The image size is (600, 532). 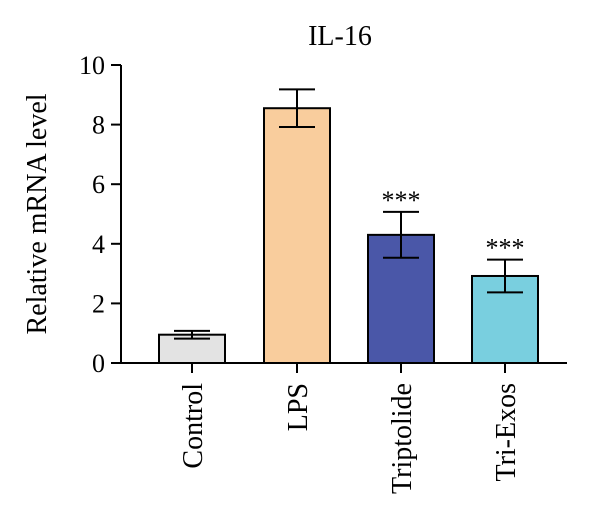 What do you see at coordinates (37, 213) in the screenshot?
I see `y-axis-label: Relative mRNA level` at bounding box center [37, 213].